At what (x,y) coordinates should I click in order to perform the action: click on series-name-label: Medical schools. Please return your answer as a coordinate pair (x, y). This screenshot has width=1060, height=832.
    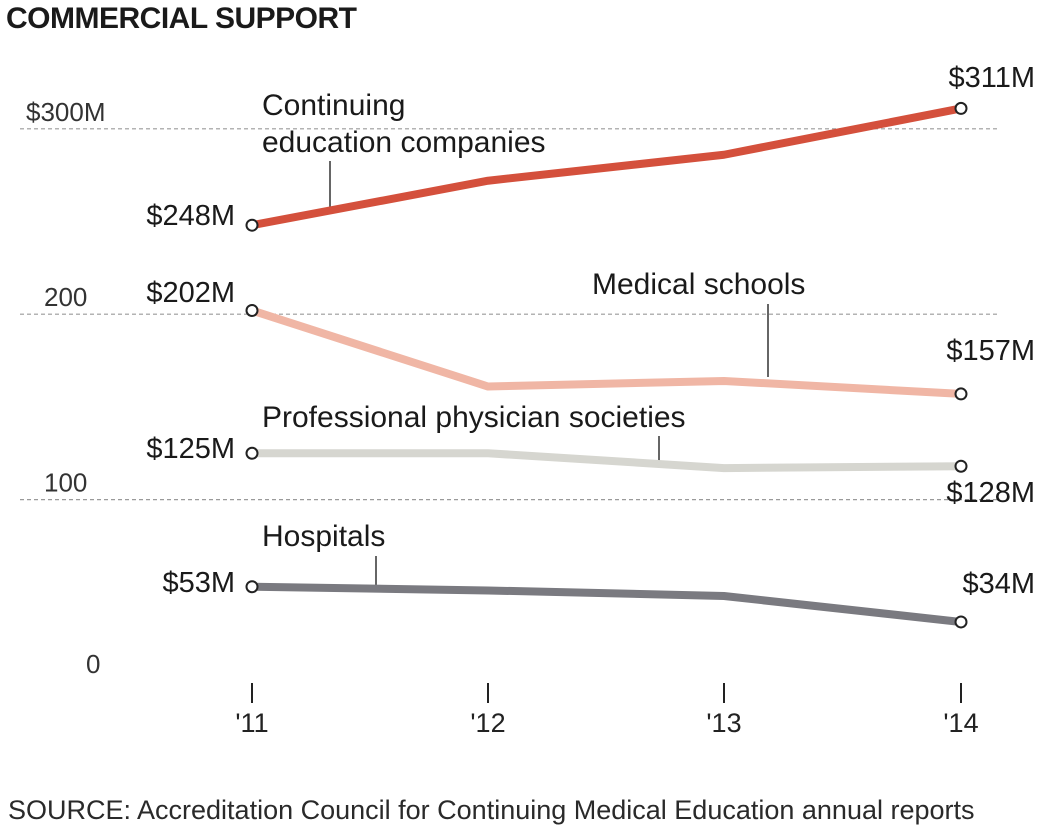
    Looking at the image, I should click on (698, 284).